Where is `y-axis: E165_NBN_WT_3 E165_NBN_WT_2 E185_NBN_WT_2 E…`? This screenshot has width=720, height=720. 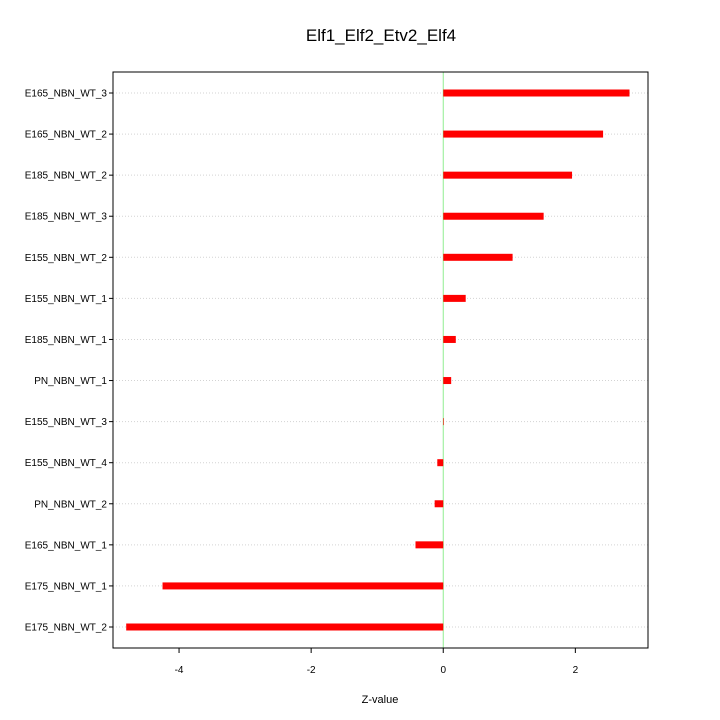
y-axis: E165_NBN_WT_3 E165_NBN_WT_2 E185_NBN_WT_2 E… is located at coordinates (69, 361).